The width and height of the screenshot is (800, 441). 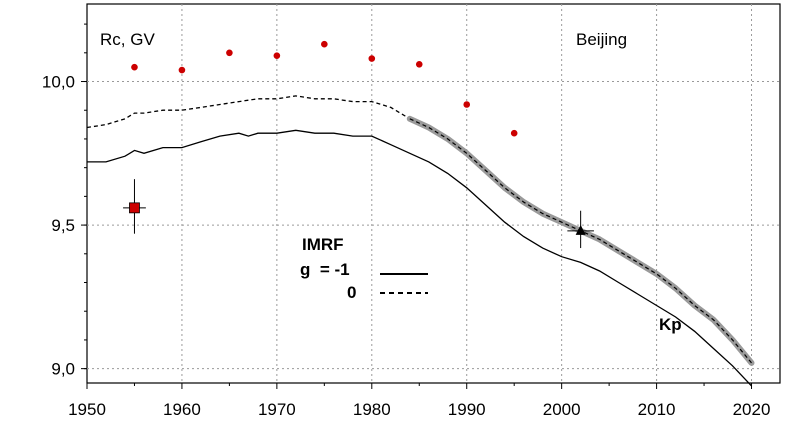 I want to click on corner-label: Rc, GV, so click(x=127, y=39).